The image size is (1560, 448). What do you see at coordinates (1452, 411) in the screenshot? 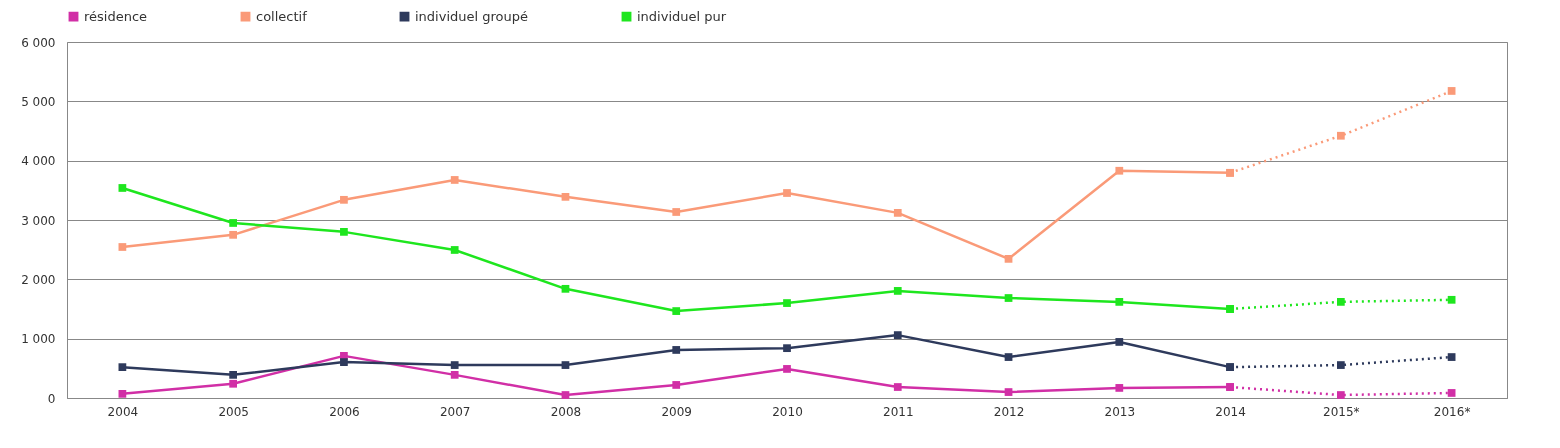
I see `x-tick-label: 2016*` at bounding box center [1452, 411].